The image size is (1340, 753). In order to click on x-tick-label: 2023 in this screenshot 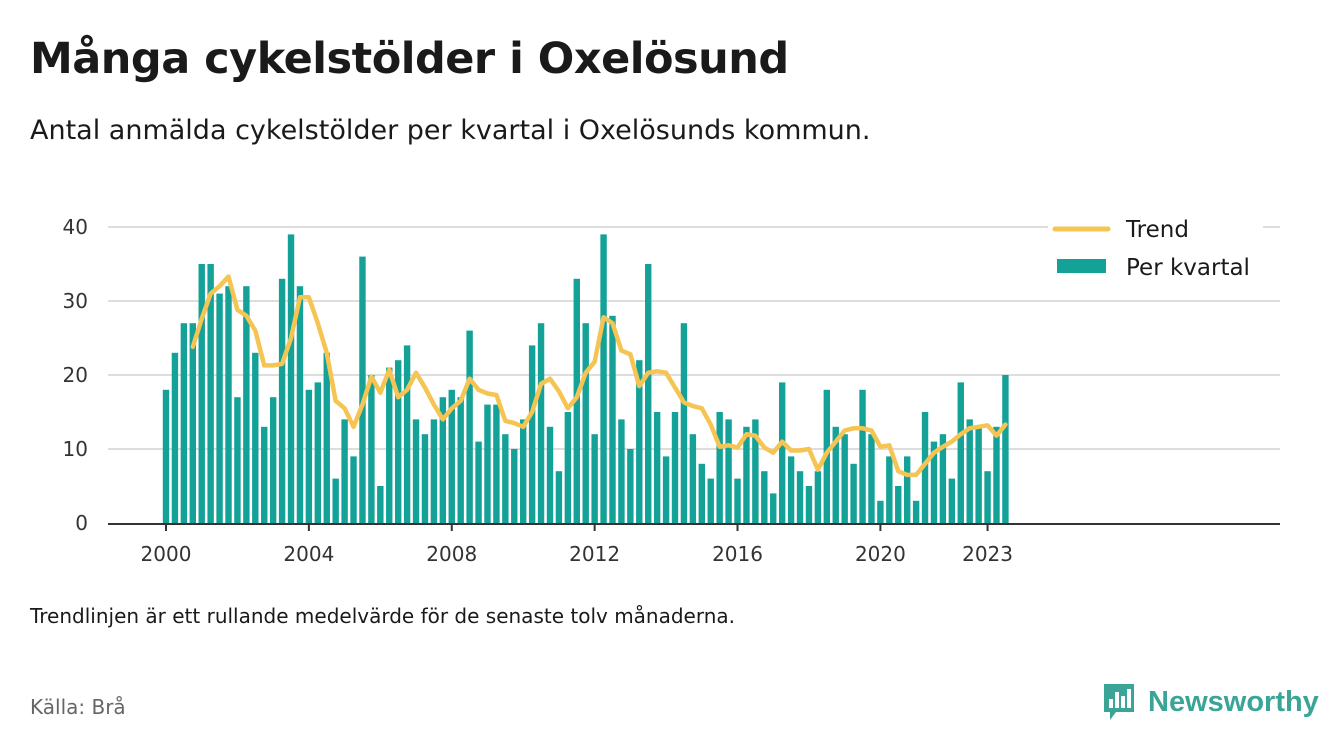, I will do `click(987, 554)`.